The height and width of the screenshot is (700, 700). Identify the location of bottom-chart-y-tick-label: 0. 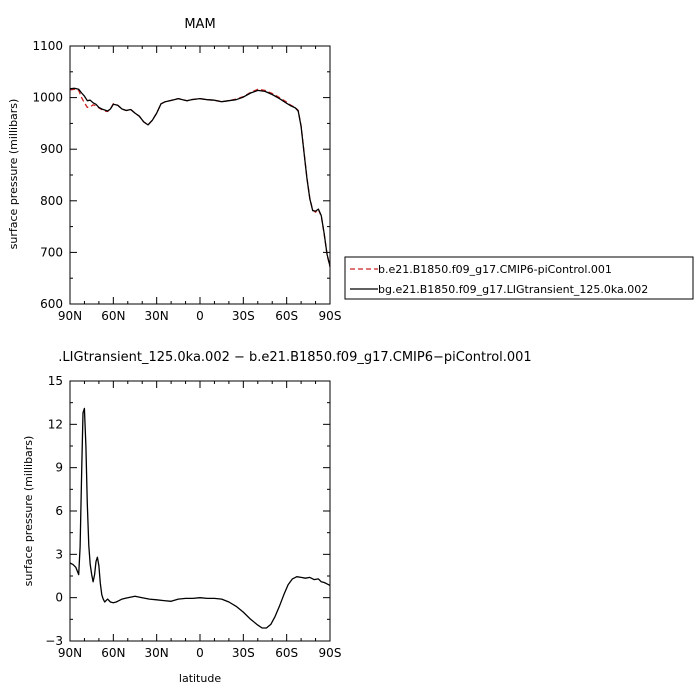
(59, 598).